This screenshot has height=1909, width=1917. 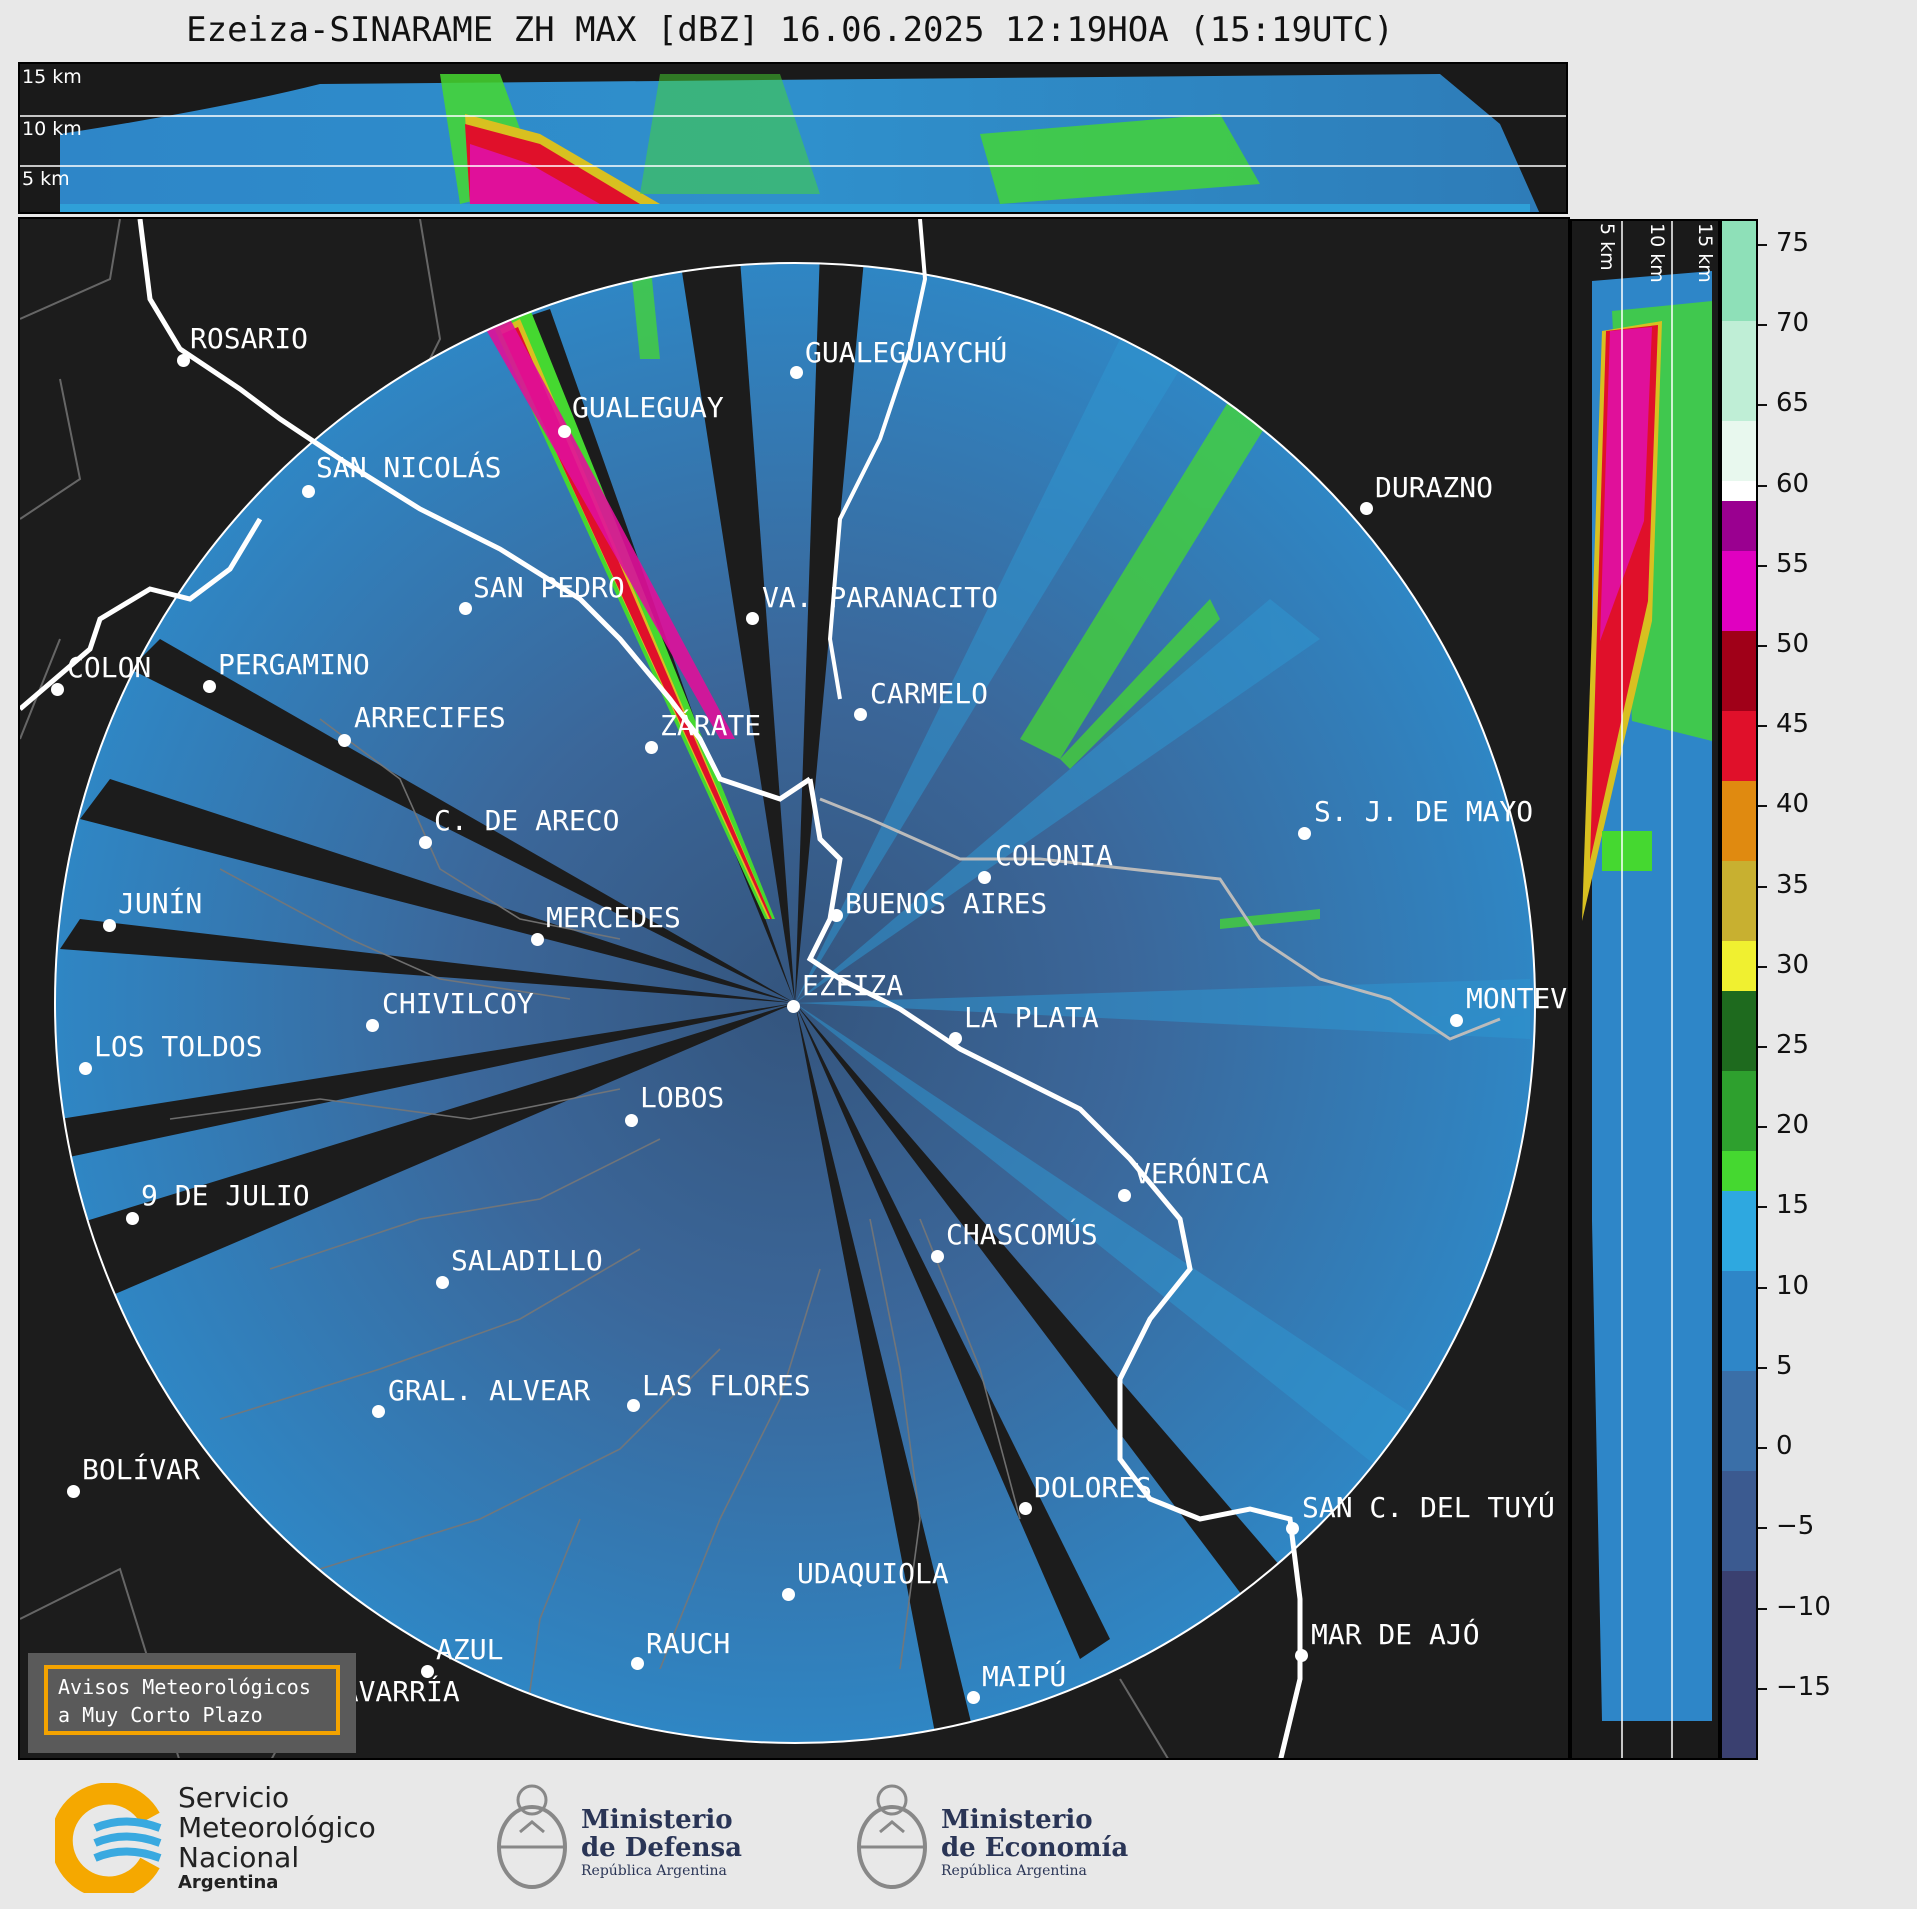 What do you see at coordinates (1093, 1487) in the screenshot?
I see `city-label-dolores: DOLORES` at bounding box center [1093, 1487].